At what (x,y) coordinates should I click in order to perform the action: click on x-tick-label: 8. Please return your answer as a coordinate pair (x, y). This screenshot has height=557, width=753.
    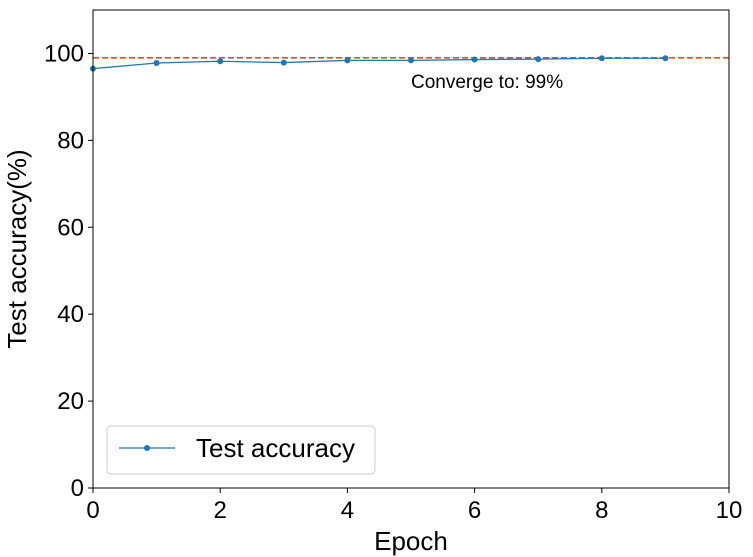
    Looking at the image, I should click on (601, 510).